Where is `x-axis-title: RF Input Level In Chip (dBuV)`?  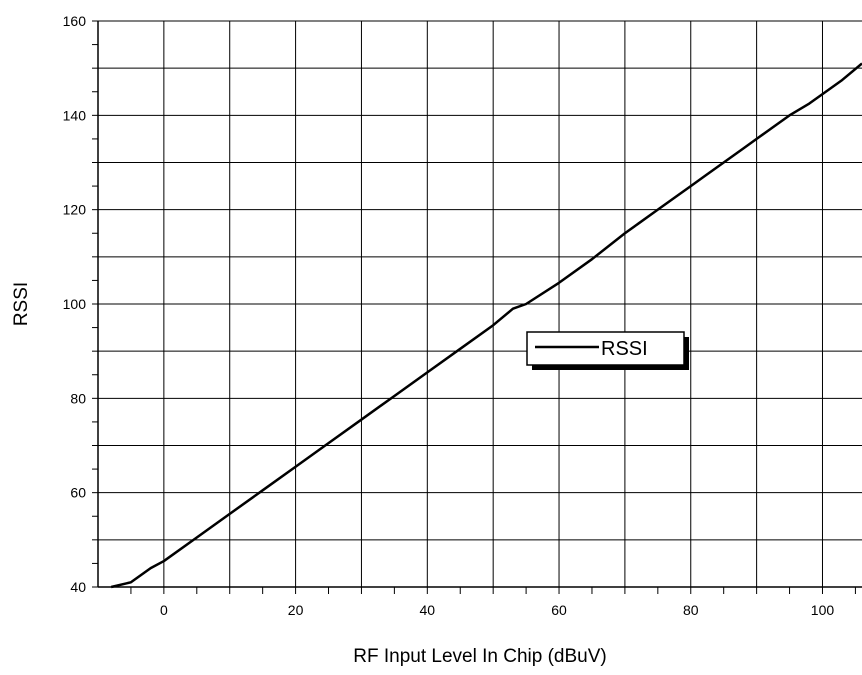
x-axis-title: RF Input Level In Chip (dBuV) is located at coordinates (479, 656).